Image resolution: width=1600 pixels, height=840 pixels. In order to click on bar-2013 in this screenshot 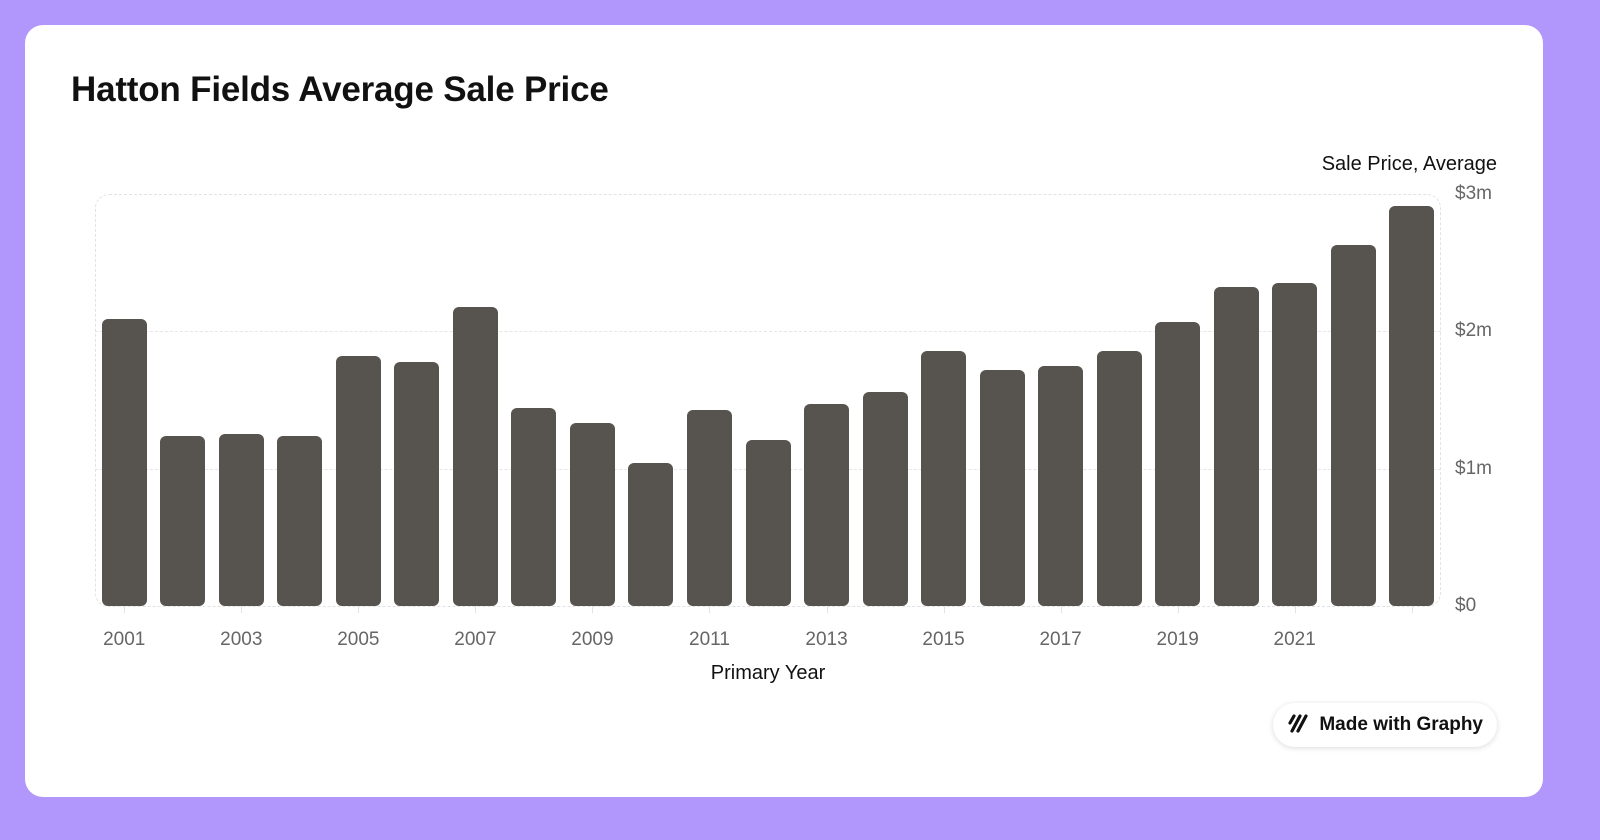, I will do `click(827, 505)`.